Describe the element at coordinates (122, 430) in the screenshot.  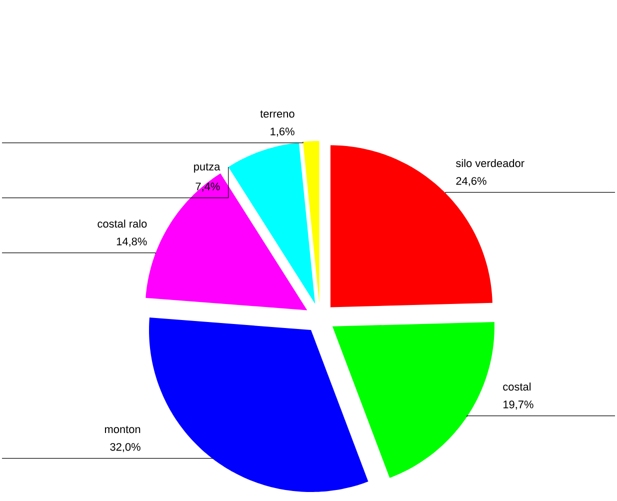
I see `slice-label: monton` at that location.